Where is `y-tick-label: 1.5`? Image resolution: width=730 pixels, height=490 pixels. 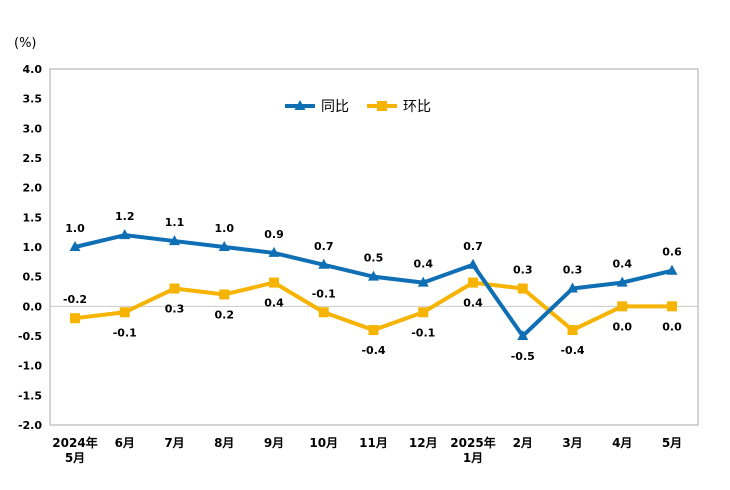
y-tick-label: 1.5 is located at coordinates (33, 217).